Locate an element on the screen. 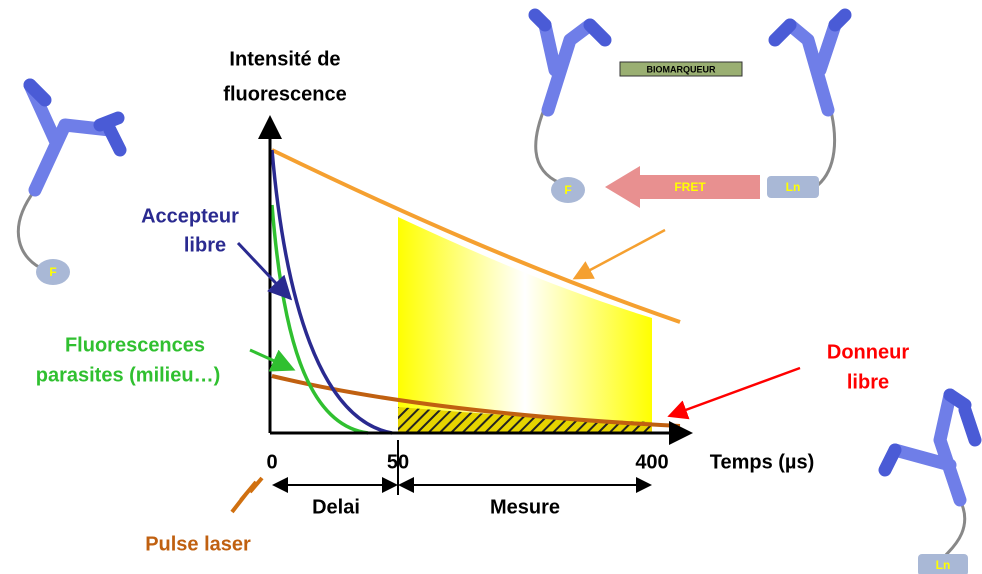 The image size is (982, 574). x-label: Temps (µs) is located at coordinates (762, 462).